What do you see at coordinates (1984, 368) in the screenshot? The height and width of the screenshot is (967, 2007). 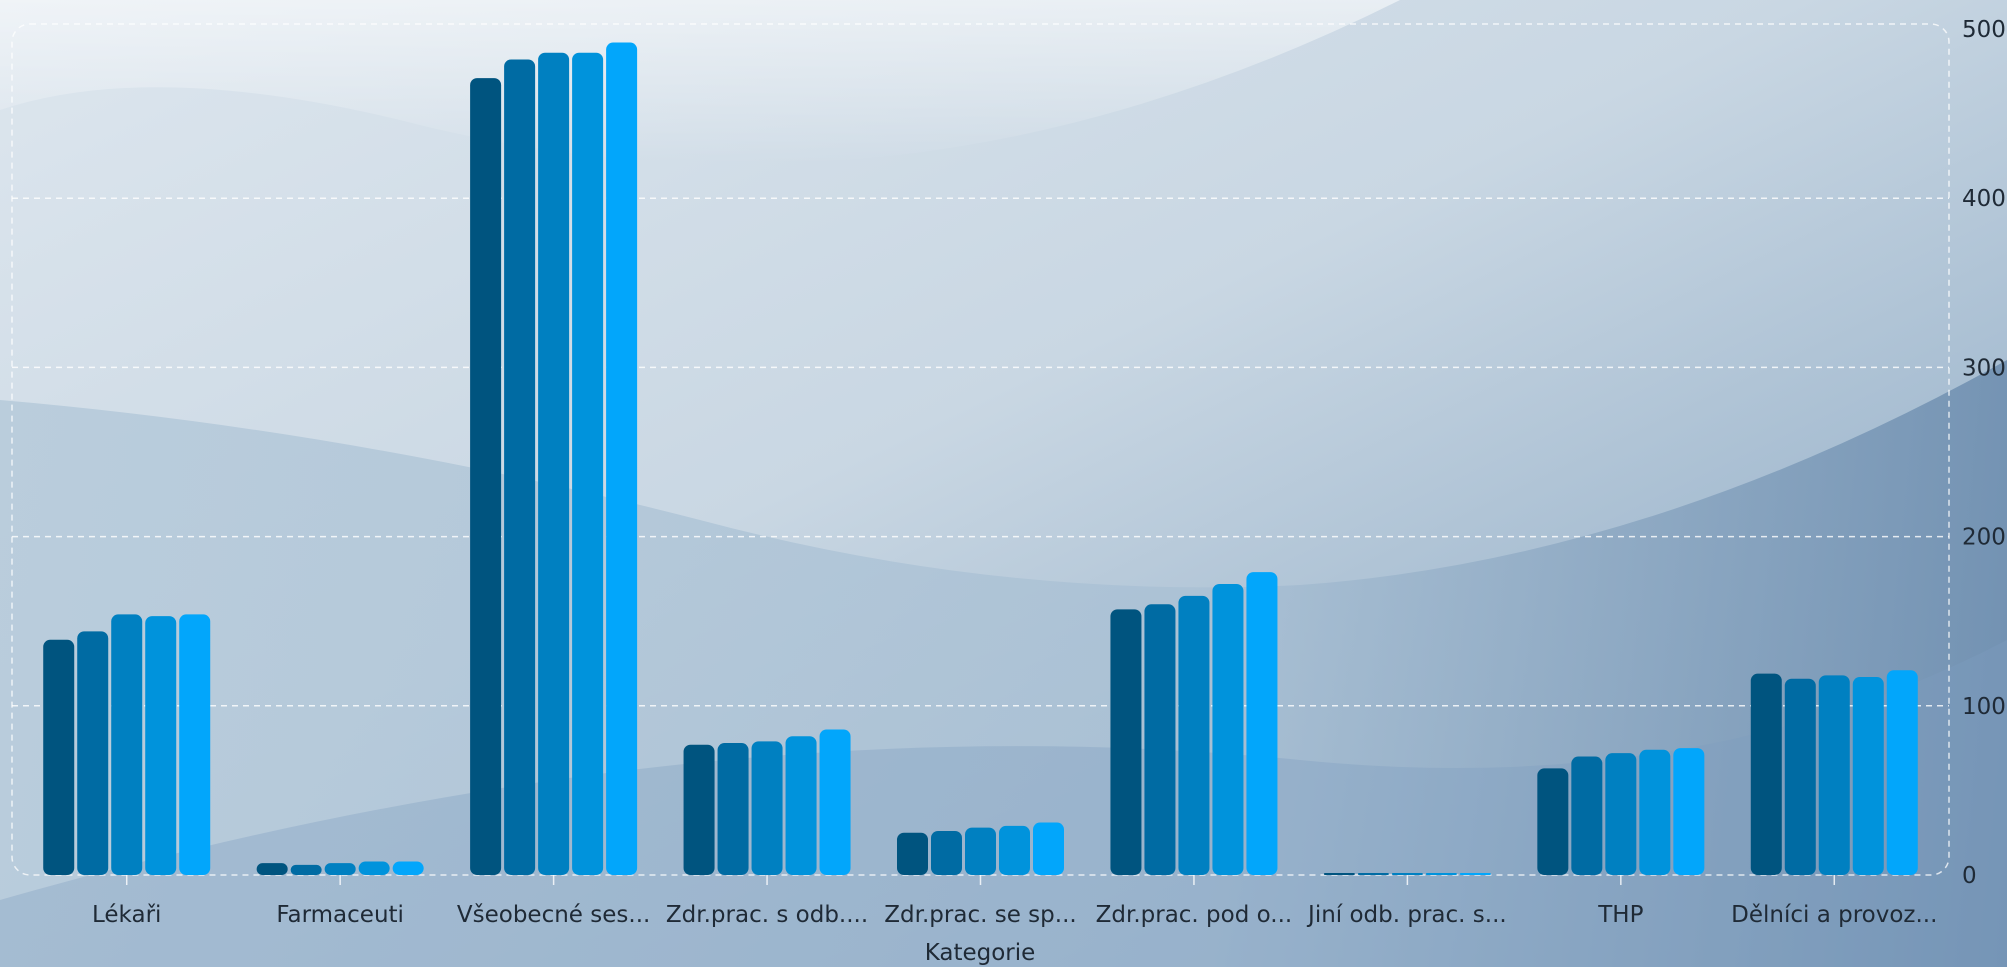 I see `y-tick-label: 300` at bounding box center [1984, 368].